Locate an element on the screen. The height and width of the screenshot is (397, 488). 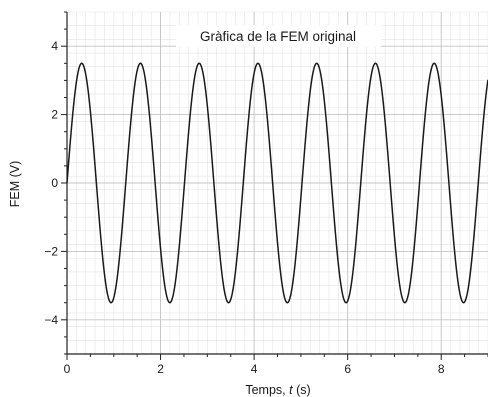
x-tick-label: 6 is located at coordinates (347, 369).